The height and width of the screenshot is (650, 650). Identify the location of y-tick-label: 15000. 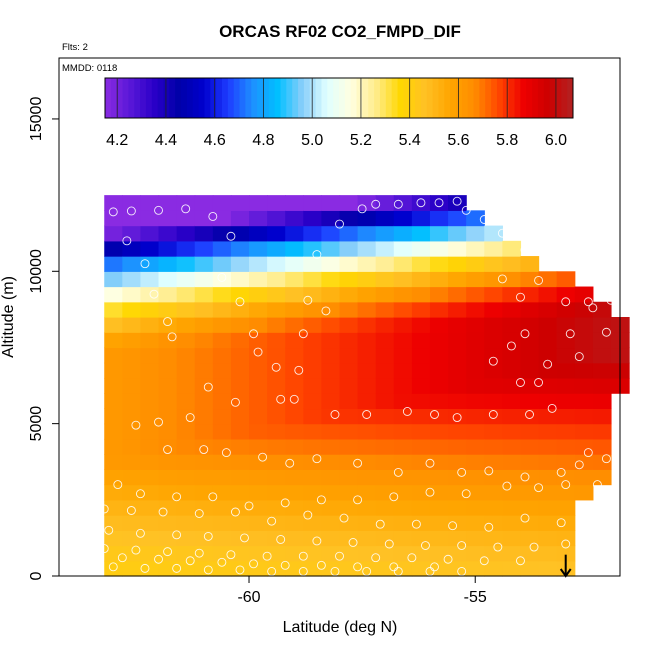
(36, 119).